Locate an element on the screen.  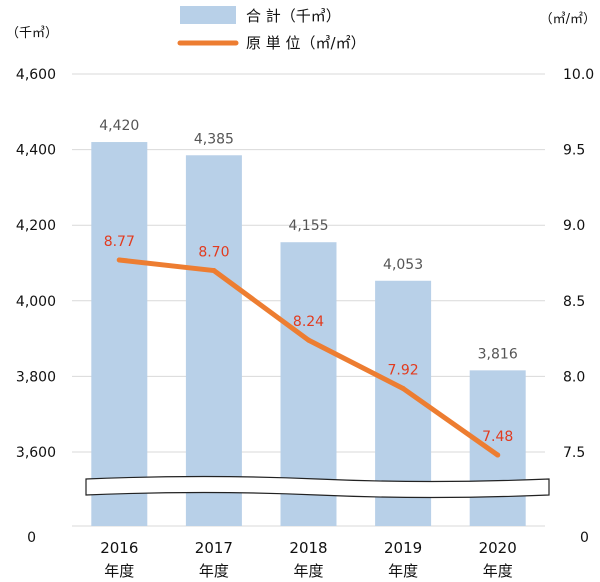
category-year-label: 2020 is located at coordinates (498, 548).